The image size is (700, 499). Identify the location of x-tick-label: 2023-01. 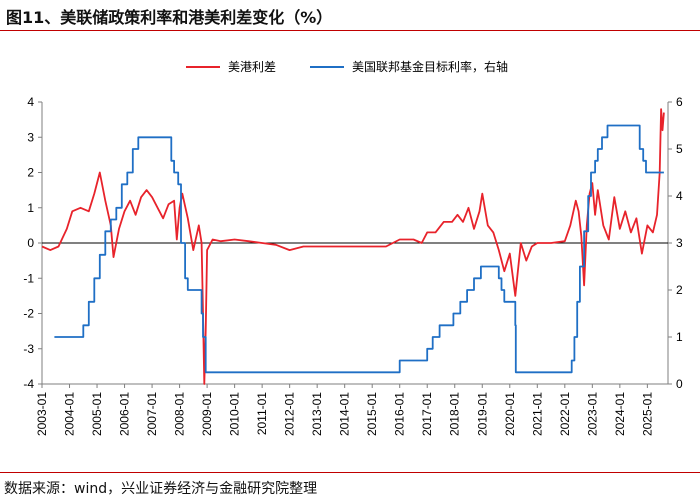
(592, 414).